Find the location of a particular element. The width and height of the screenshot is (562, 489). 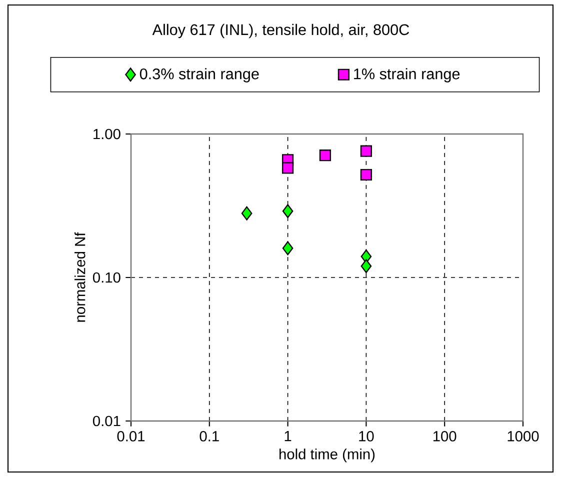

y-tick-label: 0.01 is located at coordinates (106, 421).